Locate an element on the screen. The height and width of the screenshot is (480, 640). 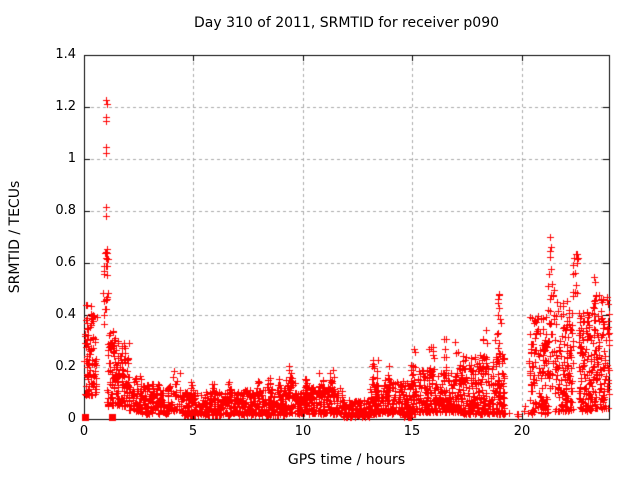
y-tick-label-0.4: 0.4 is located at coordinates (65, 314).